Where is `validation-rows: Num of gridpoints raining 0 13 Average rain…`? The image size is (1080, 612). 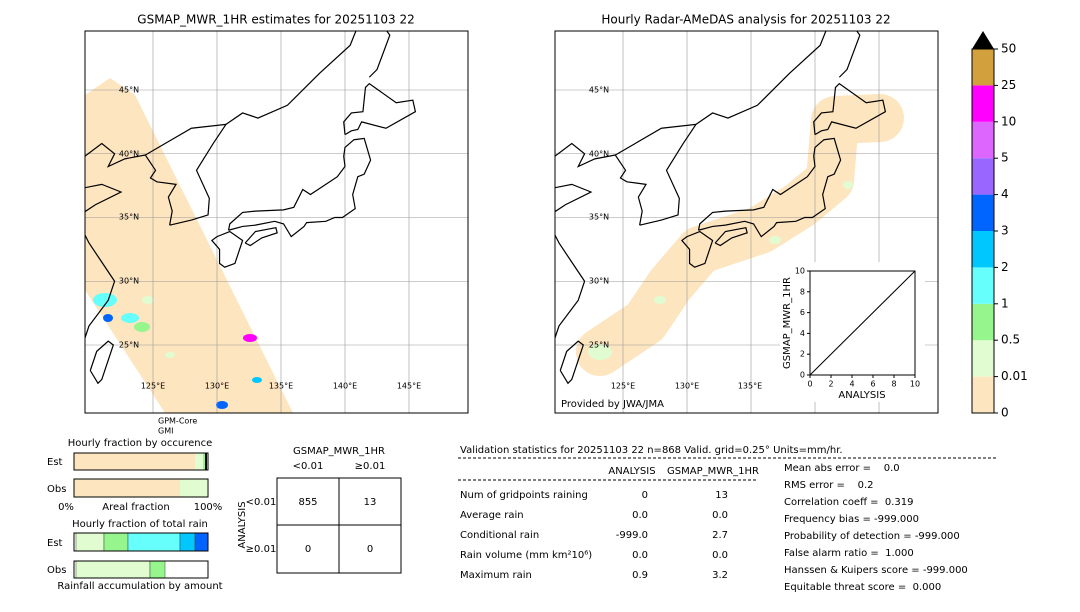 validation-rows: Num of gridpoints raining 0 13 Average rain… is located at coordinates (594, 535).